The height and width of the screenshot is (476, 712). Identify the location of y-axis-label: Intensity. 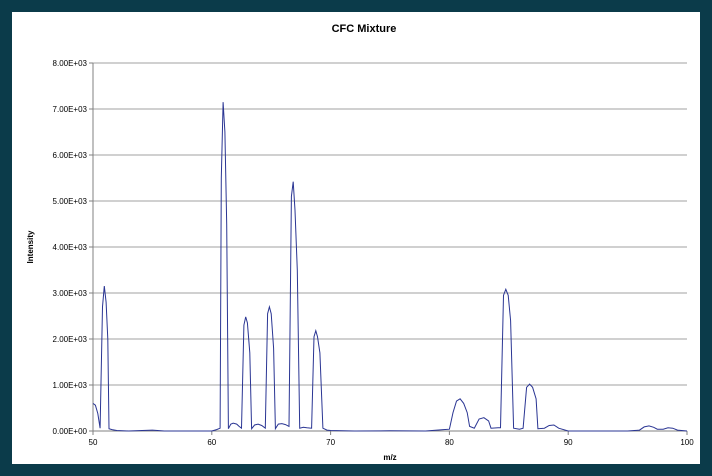
(30, 246).